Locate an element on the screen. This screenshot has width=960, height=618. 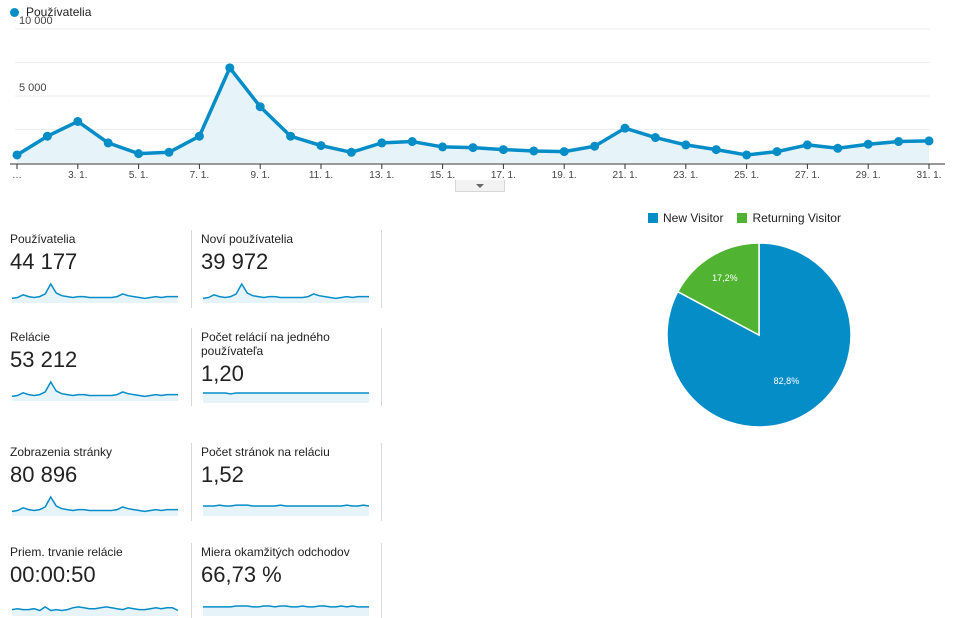
x-tick-label: 29. 1. is located at coordinates (868, 175).